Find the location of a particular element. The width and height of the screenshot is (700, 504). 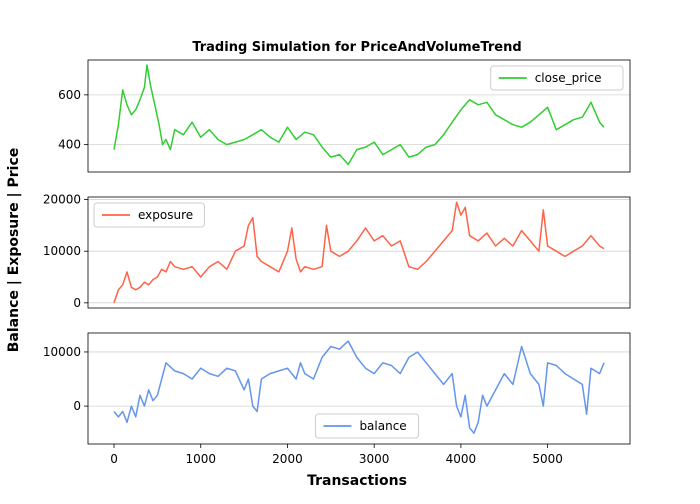

legend-price: close_price is located at coordinates (557, 78).